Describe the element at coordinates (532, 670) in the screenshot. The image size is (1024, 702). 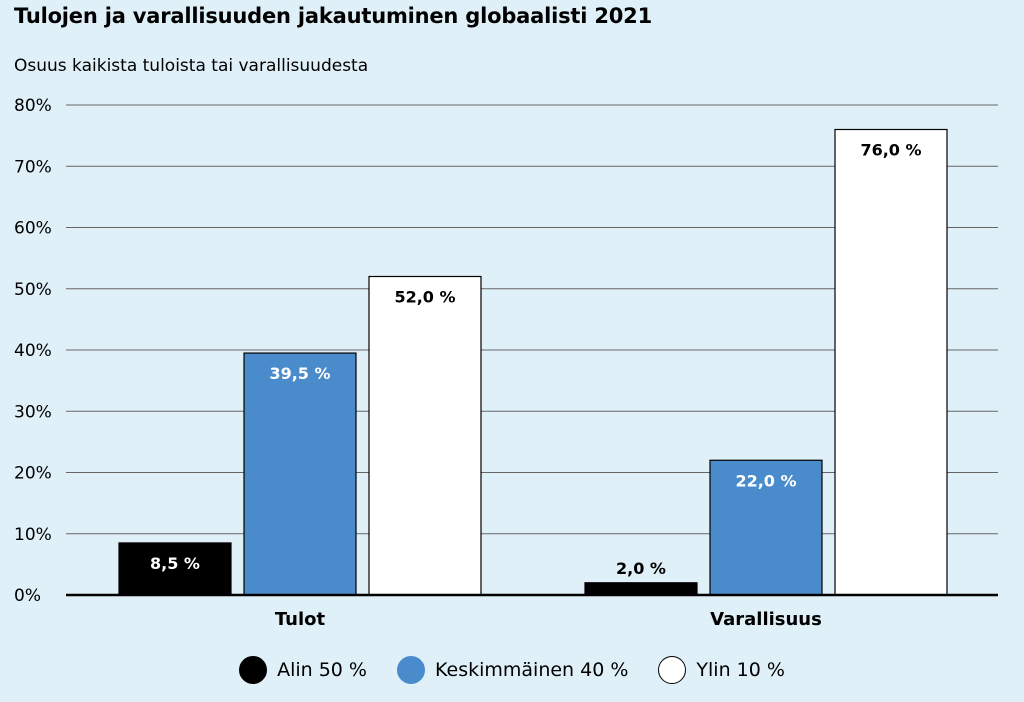
I see `legend-label-middle-40: Keskimmäinen 40 %` at that location.